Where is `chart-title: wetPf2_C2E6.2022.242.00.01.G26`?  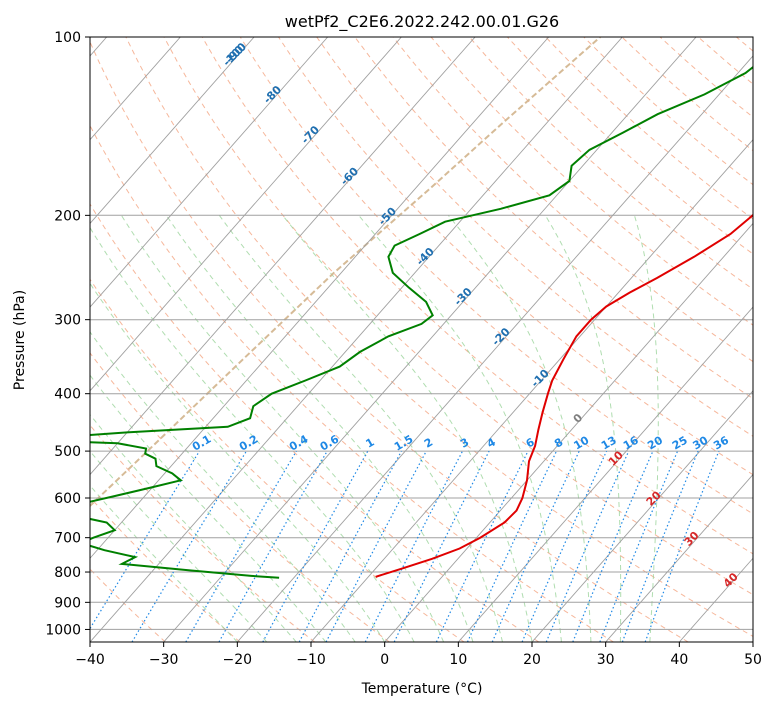
chart-title: wetPf2_C2E6.2022.242.00.01.G26 is located at coordinates (422, 22).